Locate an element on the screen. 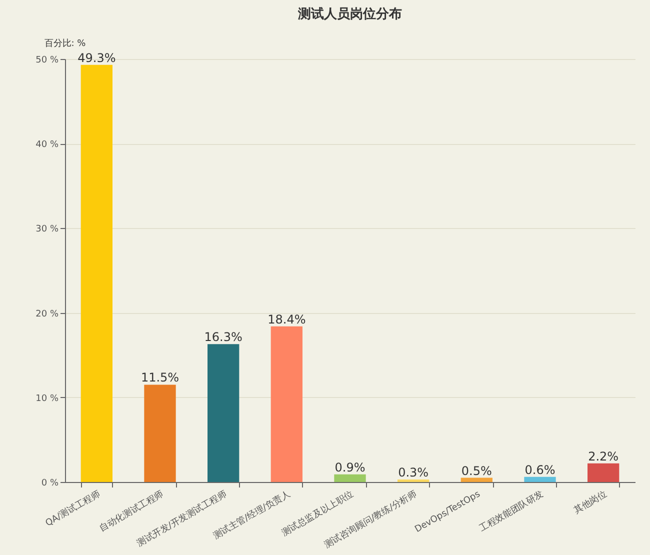  y-tick-label: 20 % is located at coordinates (47, 314).